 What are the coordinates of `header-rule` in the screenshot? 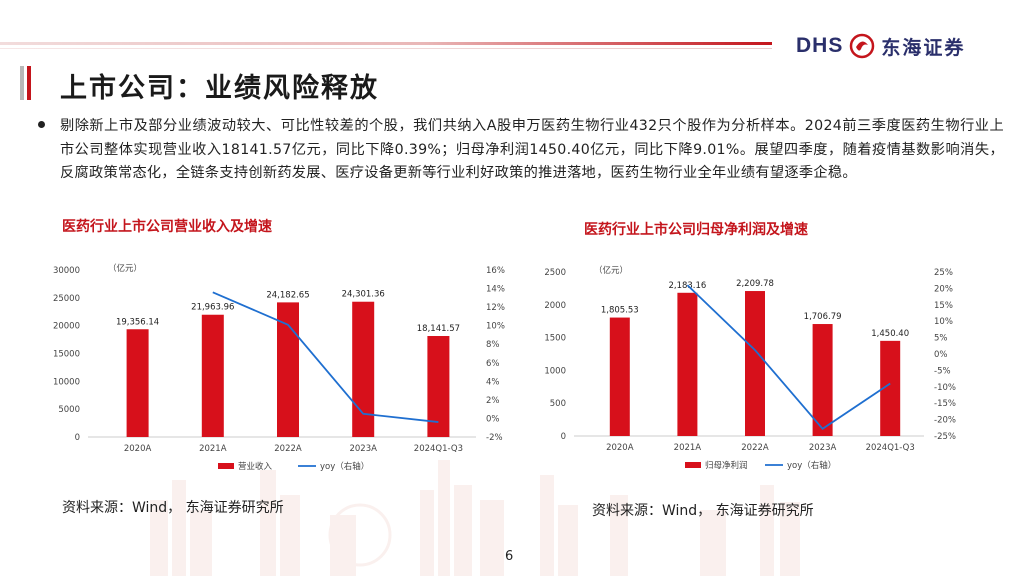 It's located at (386, 43).